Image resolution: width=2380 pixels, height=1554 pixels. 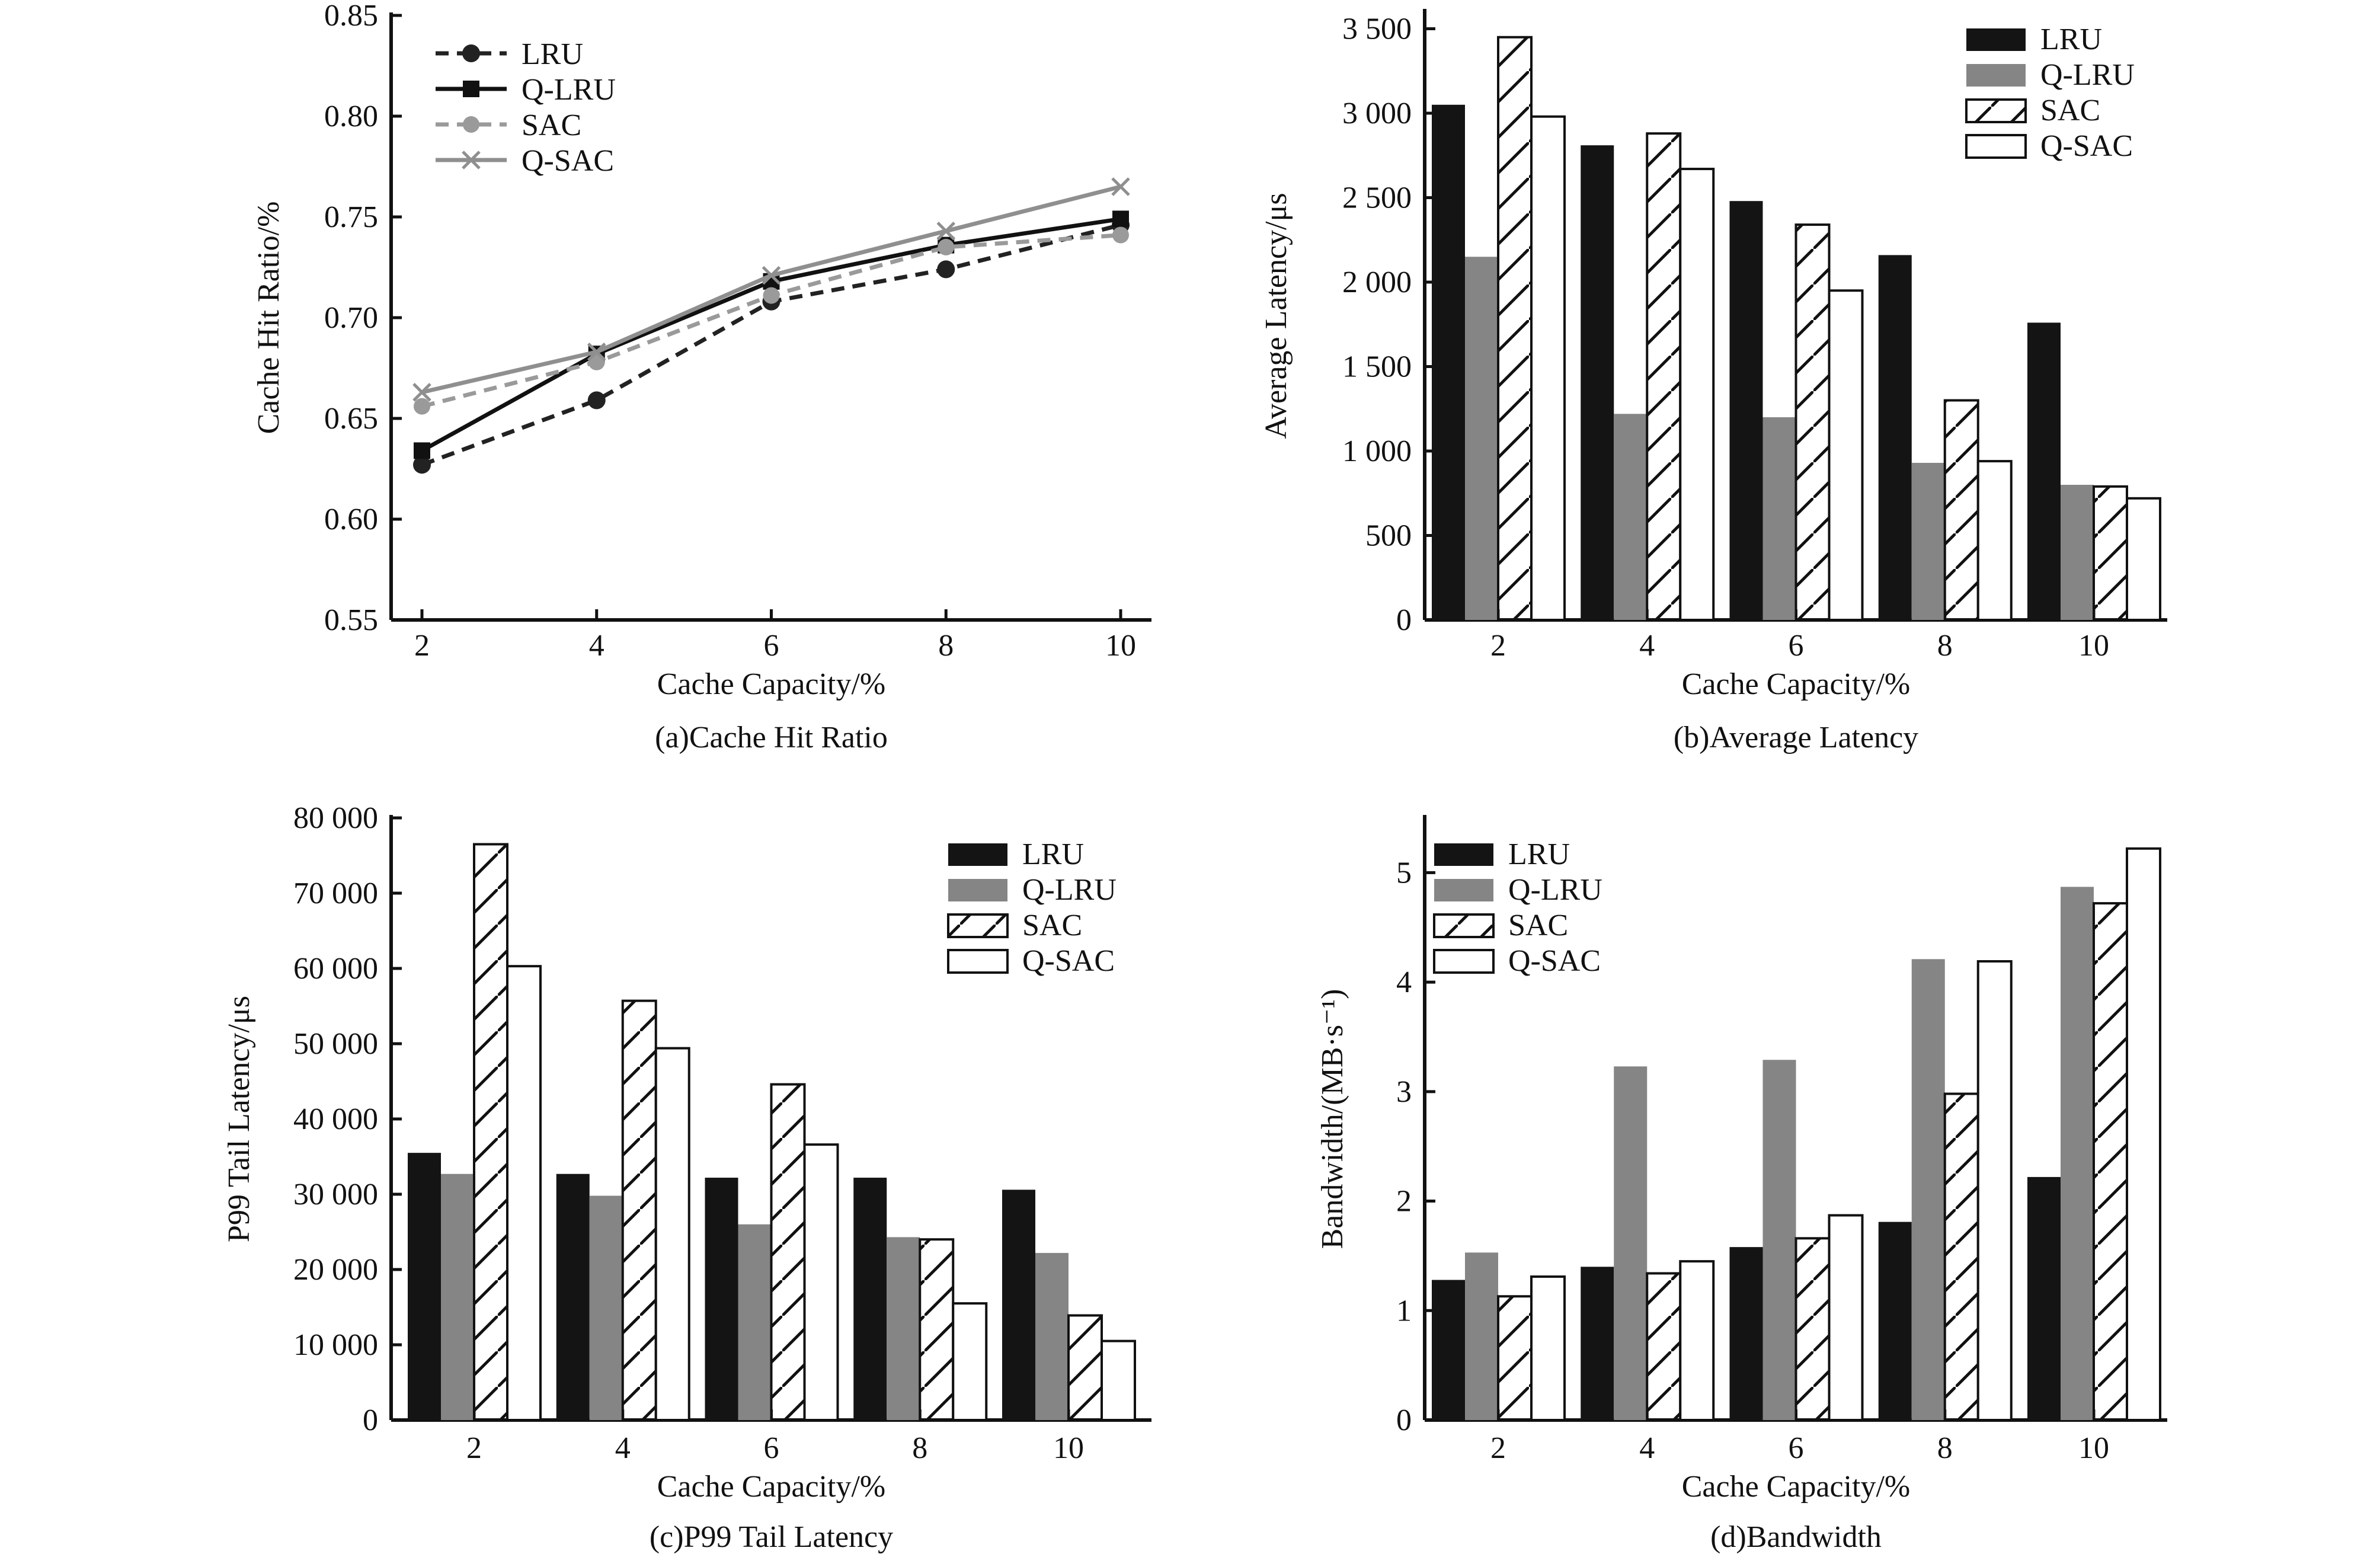 What do you see at coordinates (351, 620) in the screenshot?
I see `y-tick-label: 0.55` at bounding box center [351, 620].